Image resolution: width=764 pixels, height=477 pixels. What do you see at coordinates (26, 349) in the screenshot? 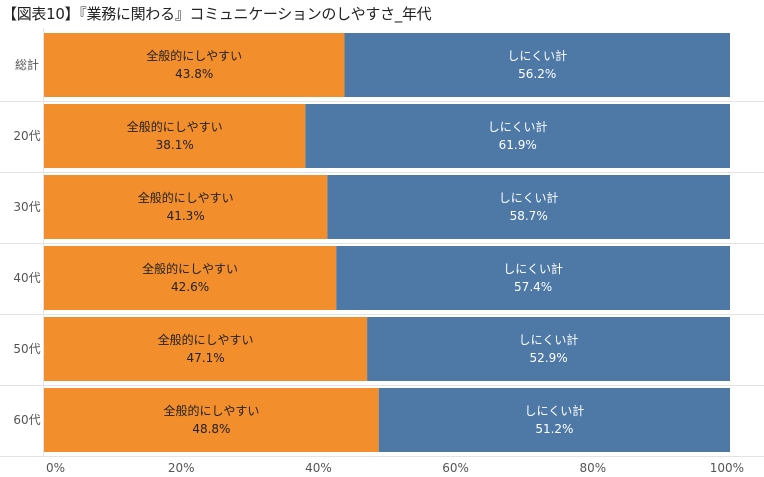
I see `category-label: 50代` at bounding box center [26, 349].